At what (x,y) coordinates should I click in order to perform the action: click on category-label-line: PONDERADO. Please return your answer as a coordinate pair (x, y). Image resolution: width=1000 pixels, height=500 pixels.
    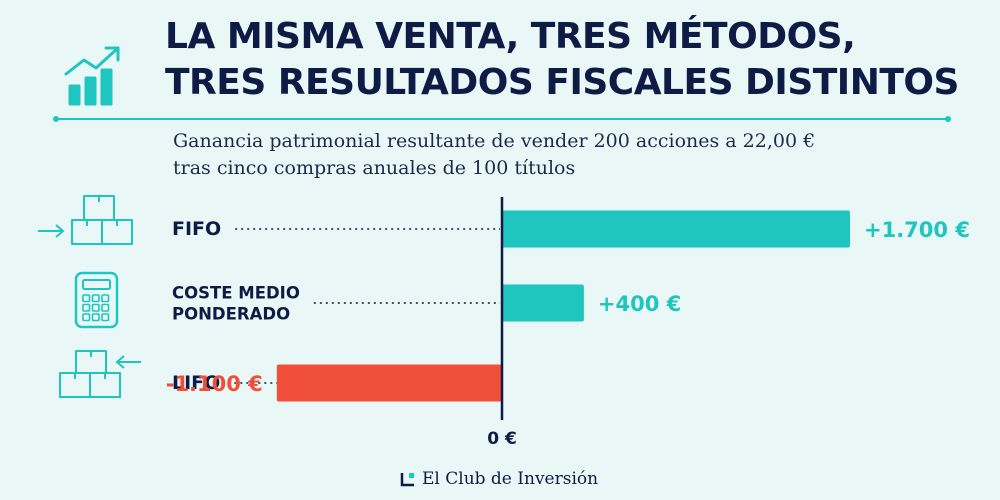
    Looking at the image, I should click on (231, 314).